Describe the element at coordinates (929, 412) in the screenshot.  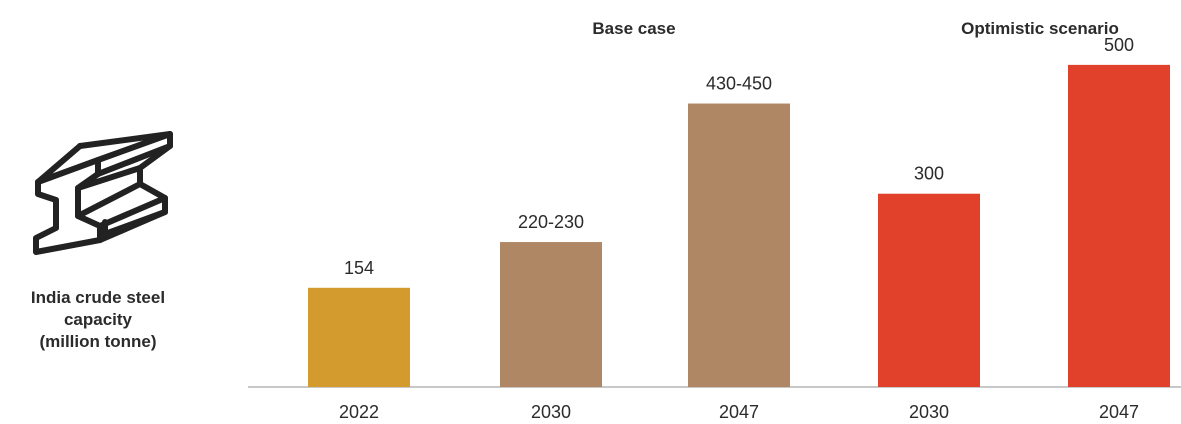
I see `x-tick-label-4: 2030` at that location.